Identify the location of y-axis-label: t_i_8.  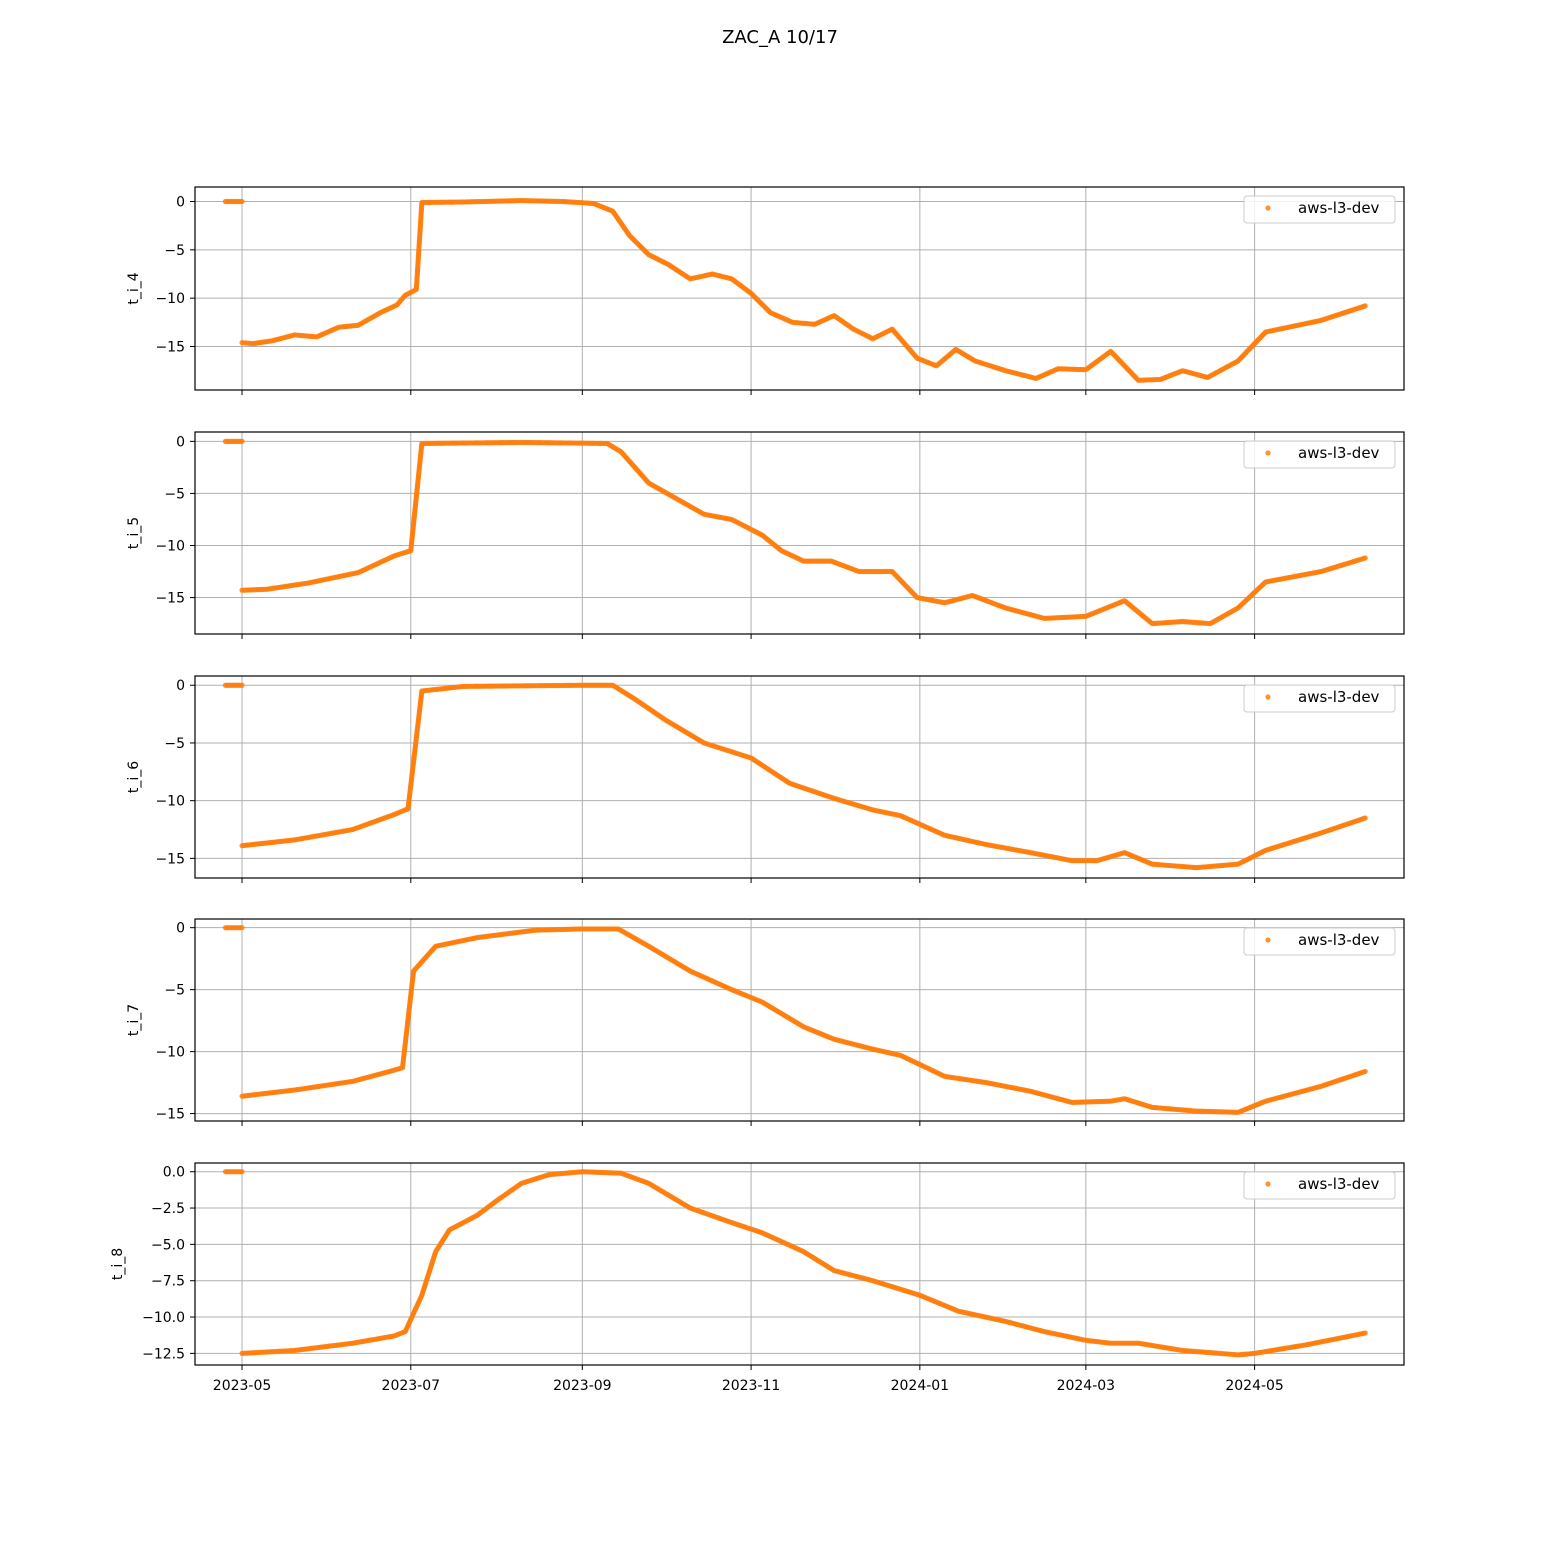
(118, 1264).